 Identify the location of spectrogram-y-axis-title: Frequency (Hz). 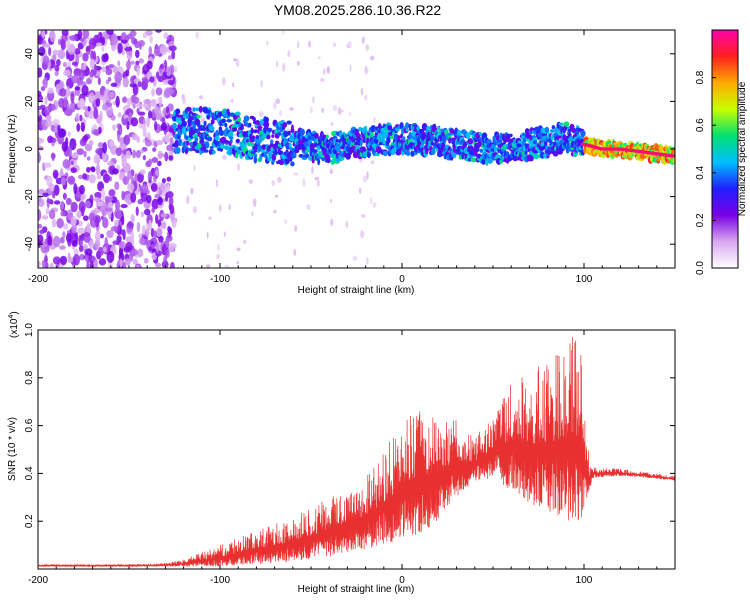
(12, 149).